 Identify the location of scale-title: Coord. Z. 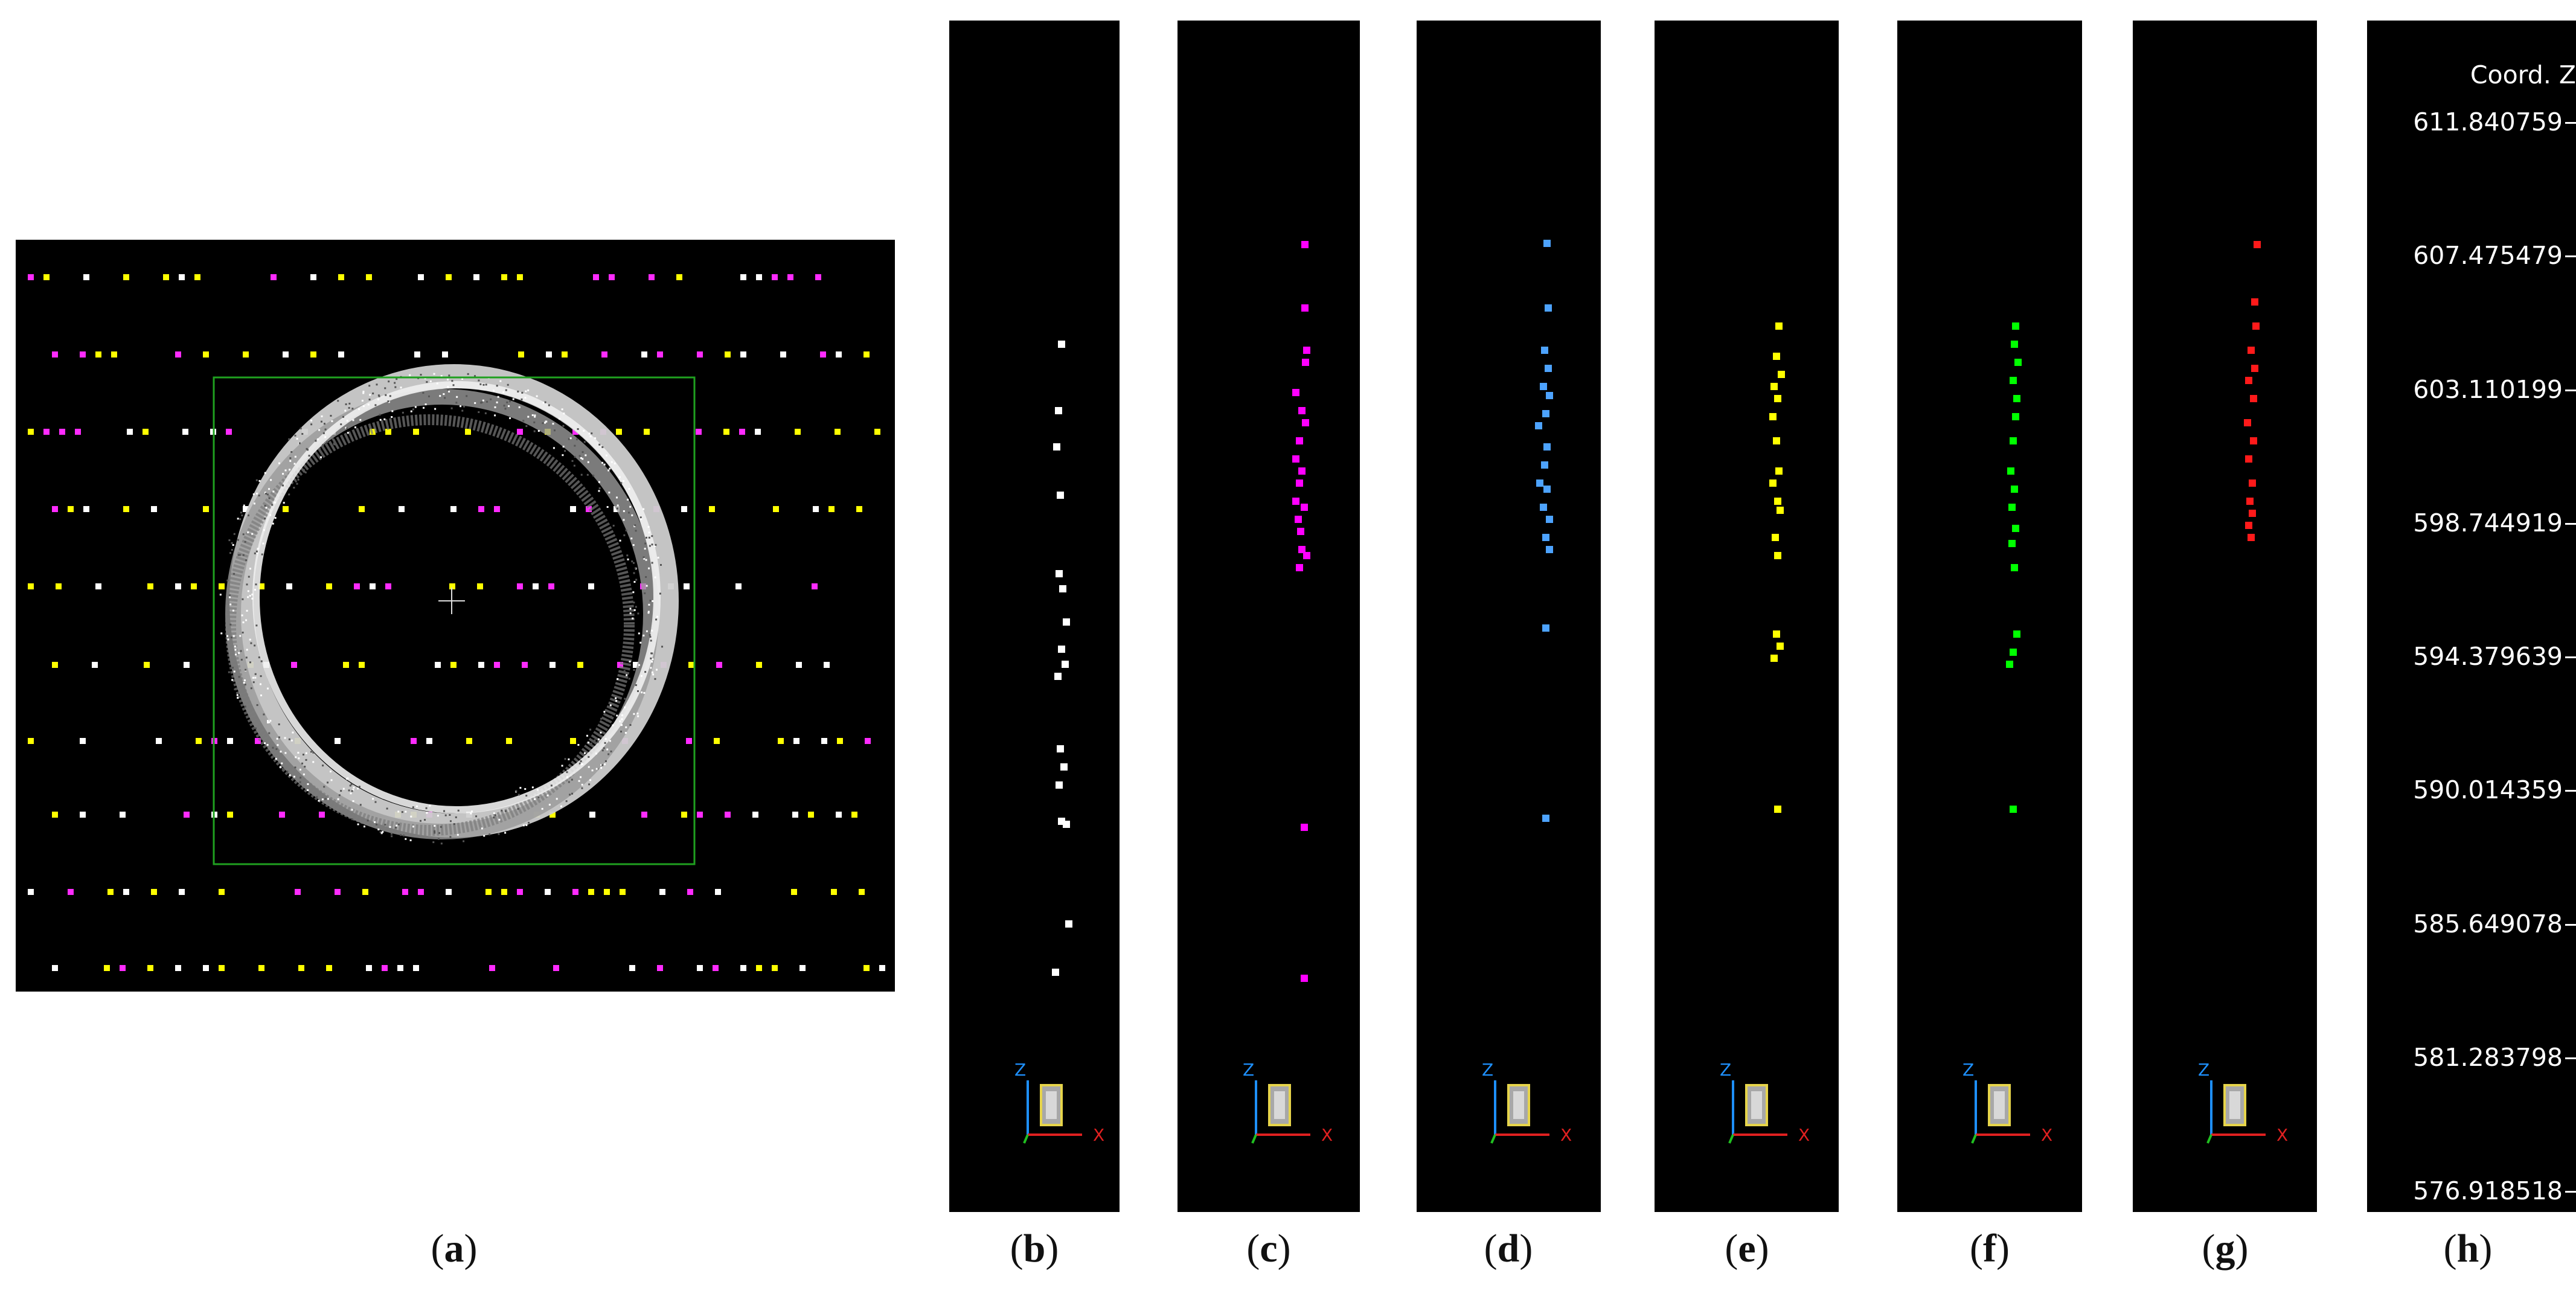
(2523, 74).